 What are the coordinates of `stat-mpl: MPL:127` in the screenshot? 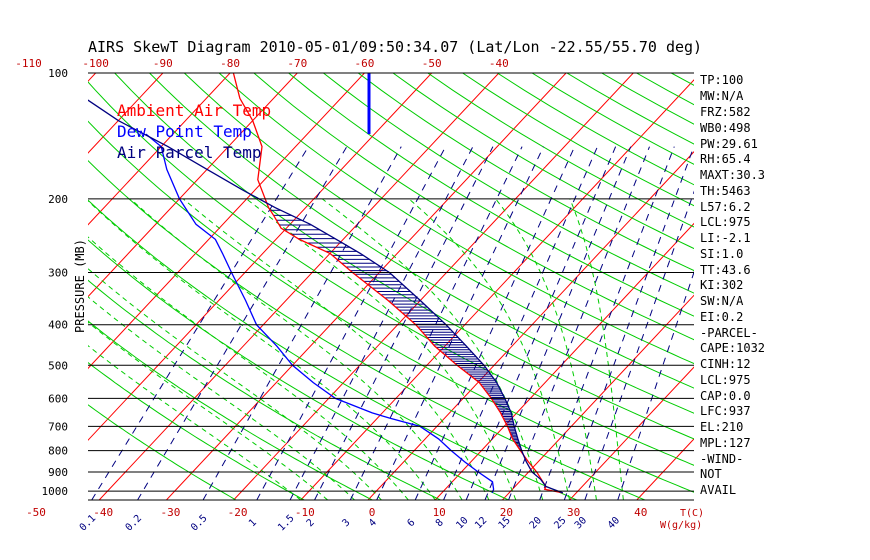 It's located at (725, 443).